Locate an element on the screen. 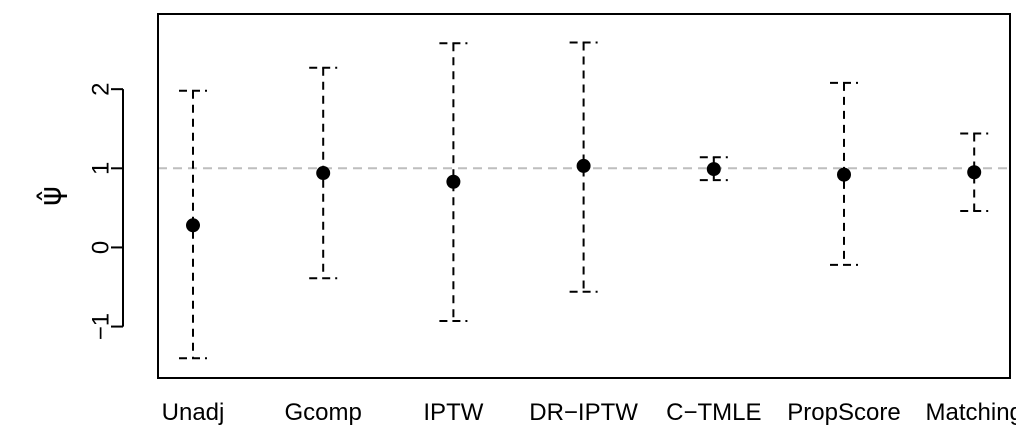 The width and height of the screenshot is (1016, 431). y-axis-label: ψ̂ is located at coordinates (51, 196).